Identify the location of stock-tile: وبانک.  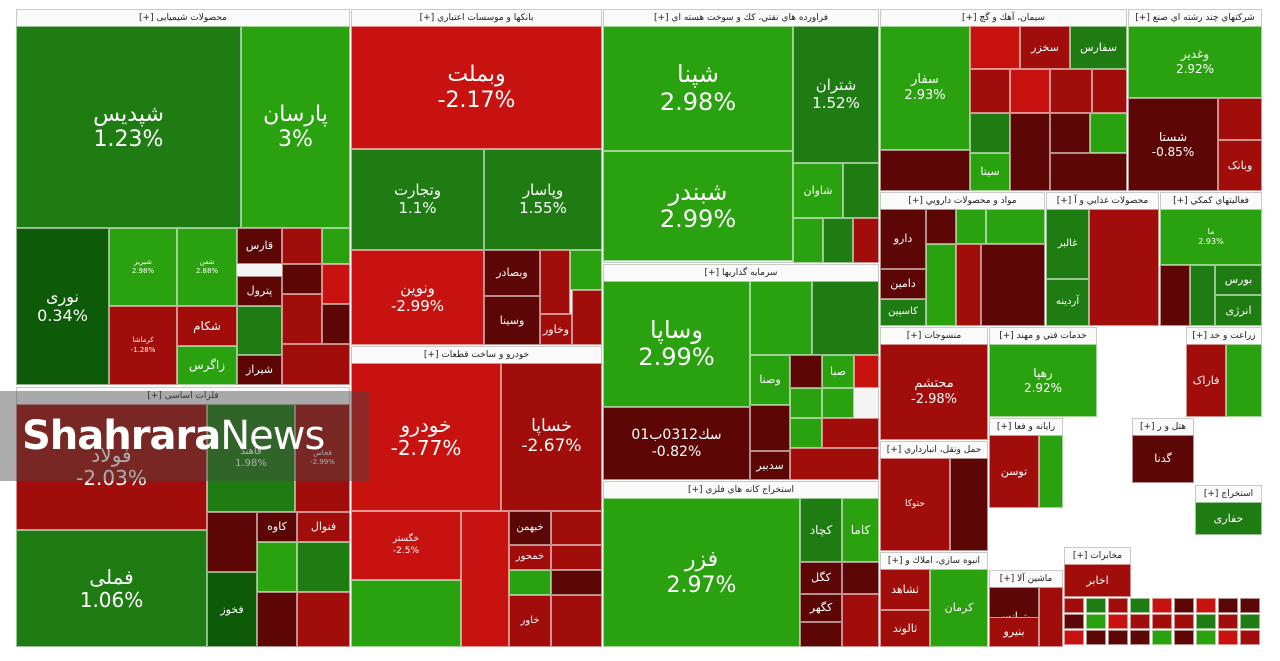
(1240, 165).